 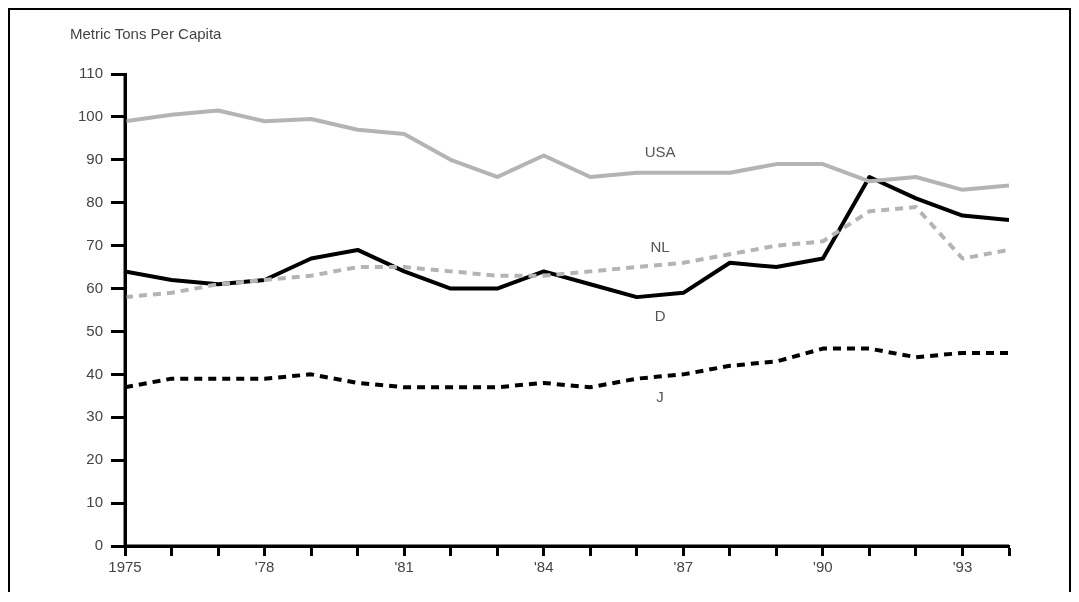 What do you see at coordinates (91, 116) in the screenshot?
I see `y-tick-label: 100` at bounding box center [91, 116].